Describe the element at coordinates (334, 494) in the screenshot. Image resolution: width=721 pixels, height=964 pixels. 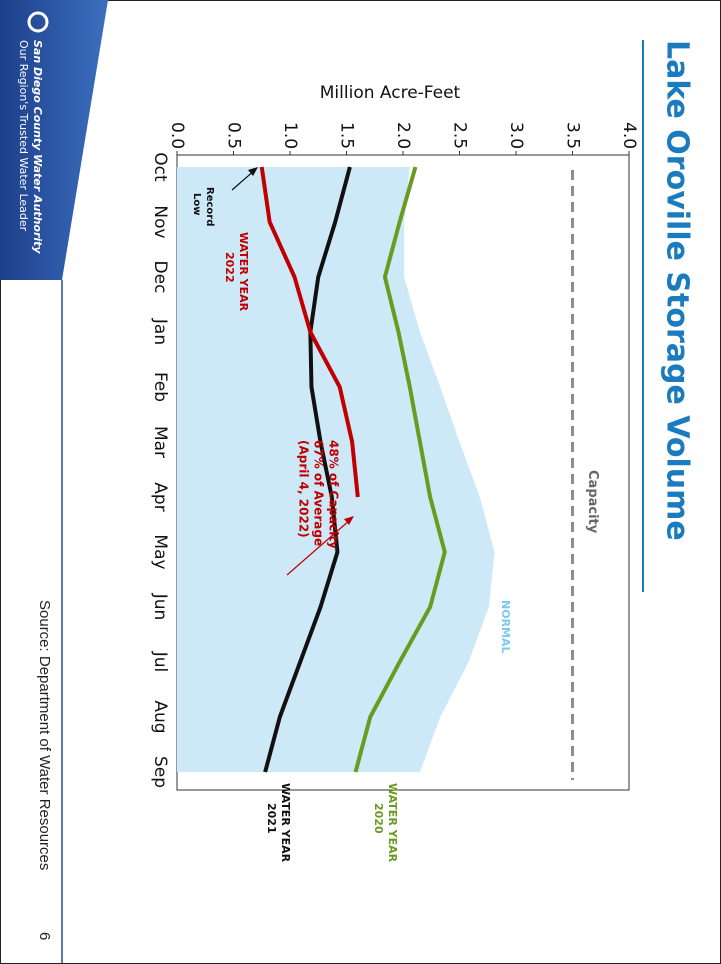
I see `annotation: 48% of Capacity` at that location.